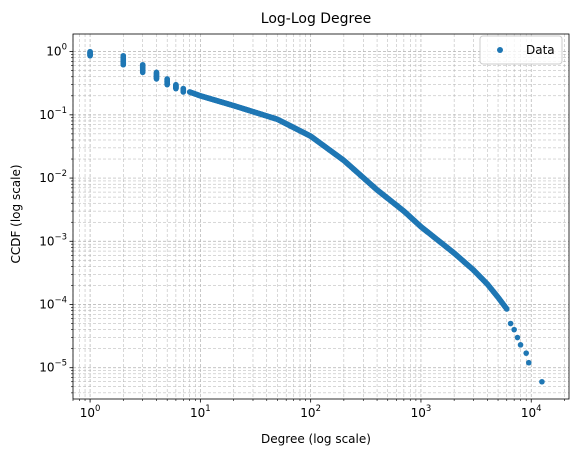 This screenshot has height=459, width=578. What do you see at coordinates (16, 213) in the screenshot?
I see `y-axis-label: CCDF (log scale)` at bounding box center [16, 213].